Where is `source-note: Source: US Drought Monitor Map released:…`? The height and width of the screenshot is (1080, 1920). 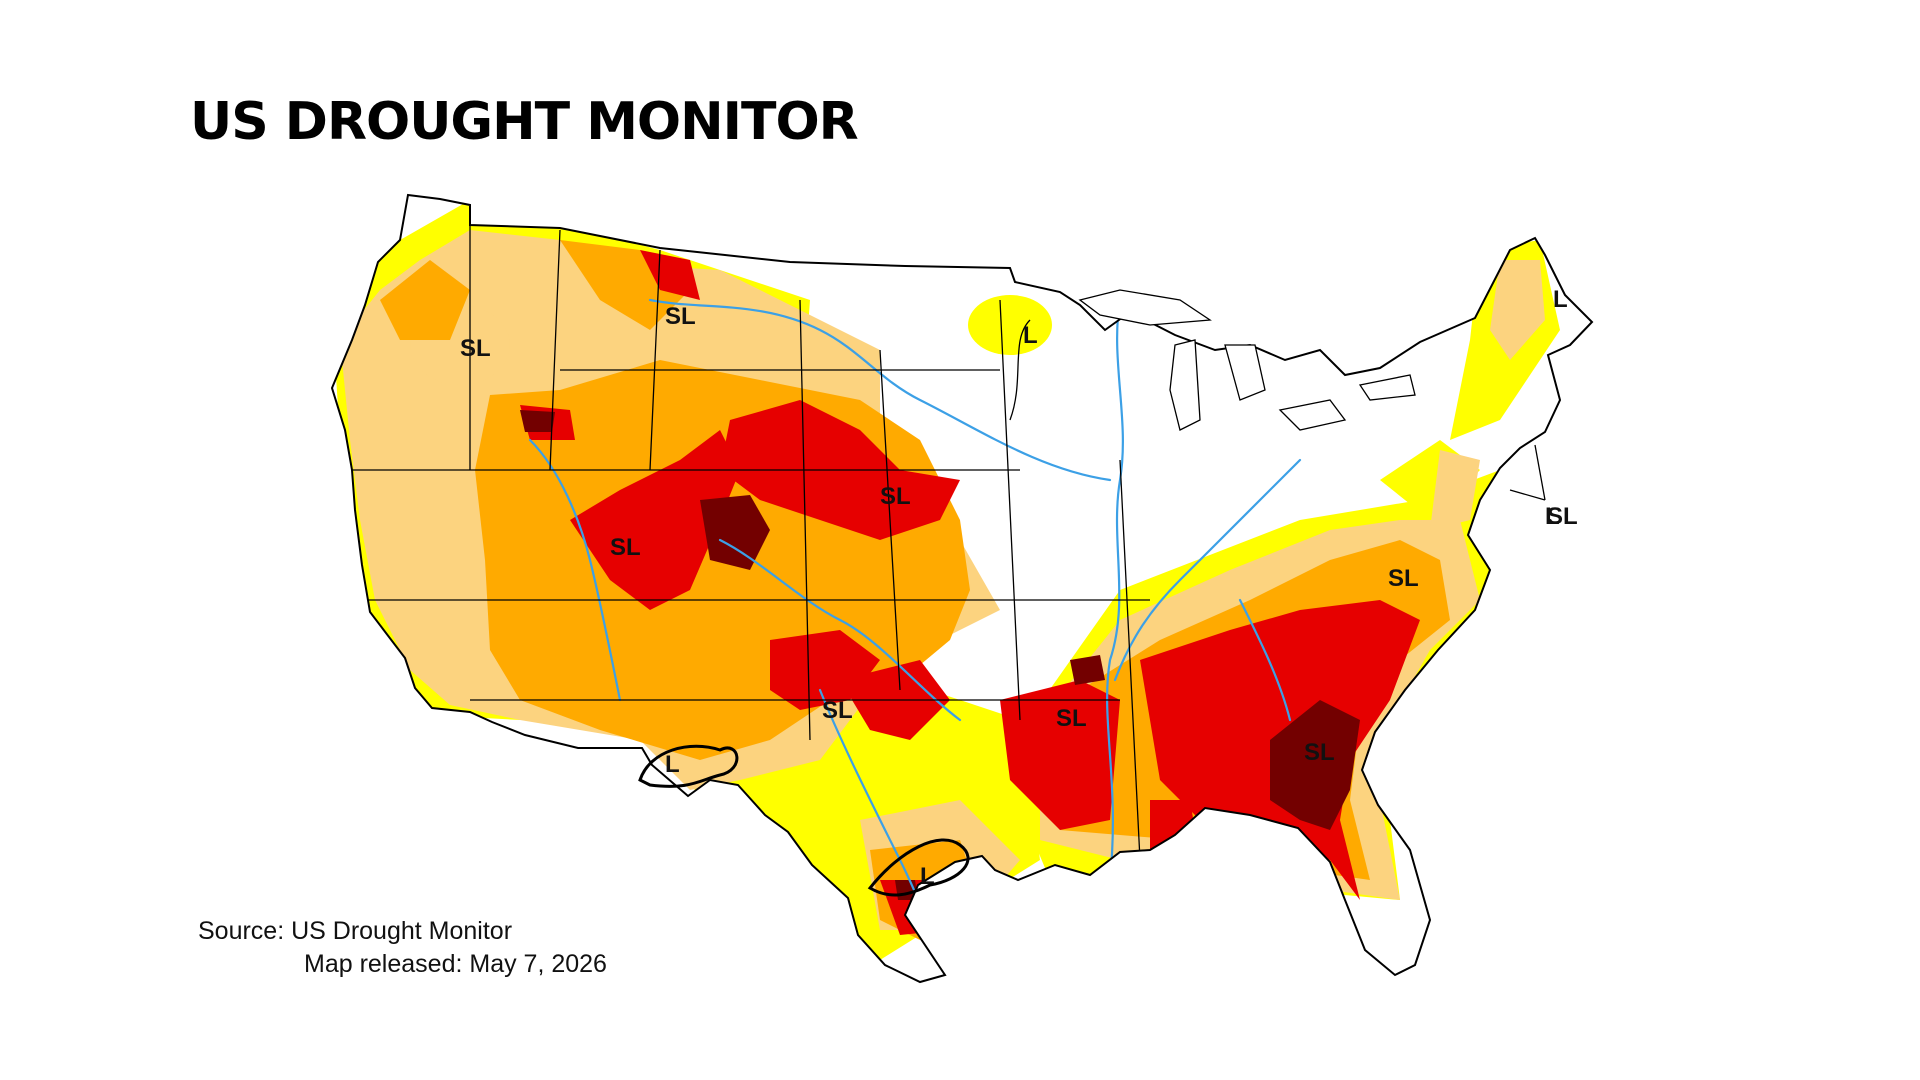
source-note: Source: US Drought Monitor Map released:… is located at coordinates (402, 948).